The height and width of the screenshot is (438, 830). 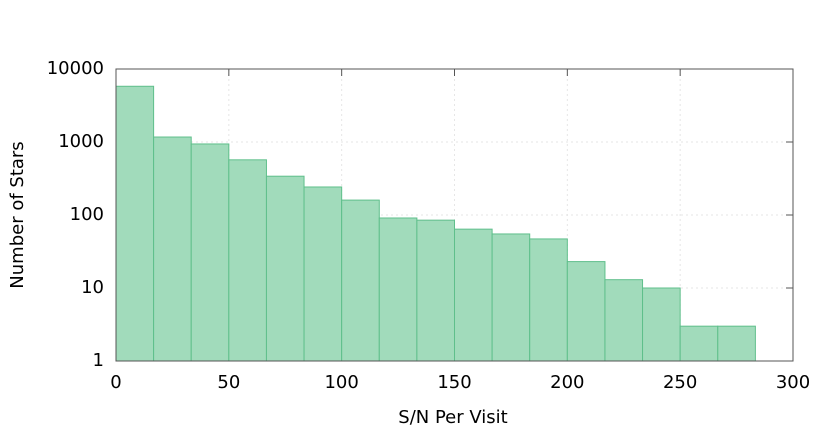 What do you see at coordinates (87, 214) in the screenshot?
I see `y-tick-label: 100` at bounding box center [87, 214].